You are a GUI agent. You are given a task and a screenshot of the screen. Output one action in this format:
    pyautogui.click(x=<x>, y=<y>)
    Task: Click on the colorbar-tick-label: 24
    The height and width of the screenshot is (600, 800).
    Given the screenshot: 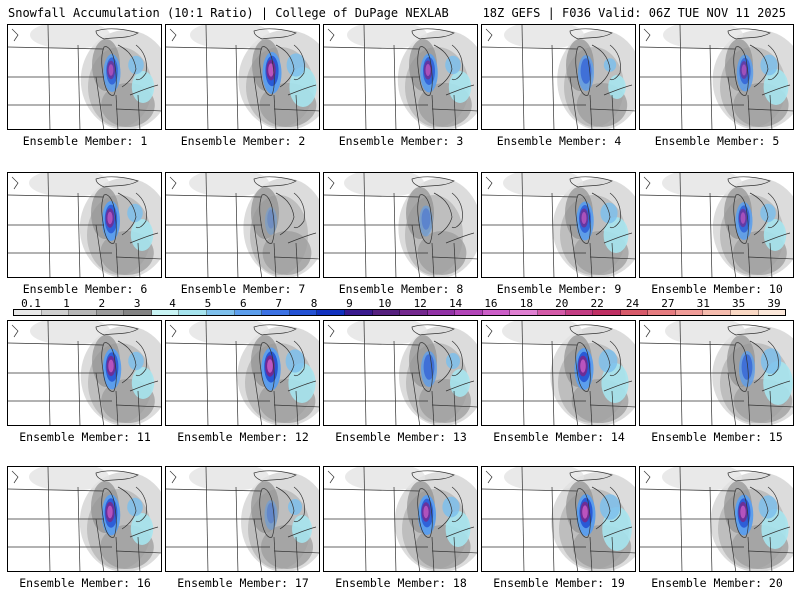 What is the action you would take?
    pyautogui.click(x=632, y=303)
    